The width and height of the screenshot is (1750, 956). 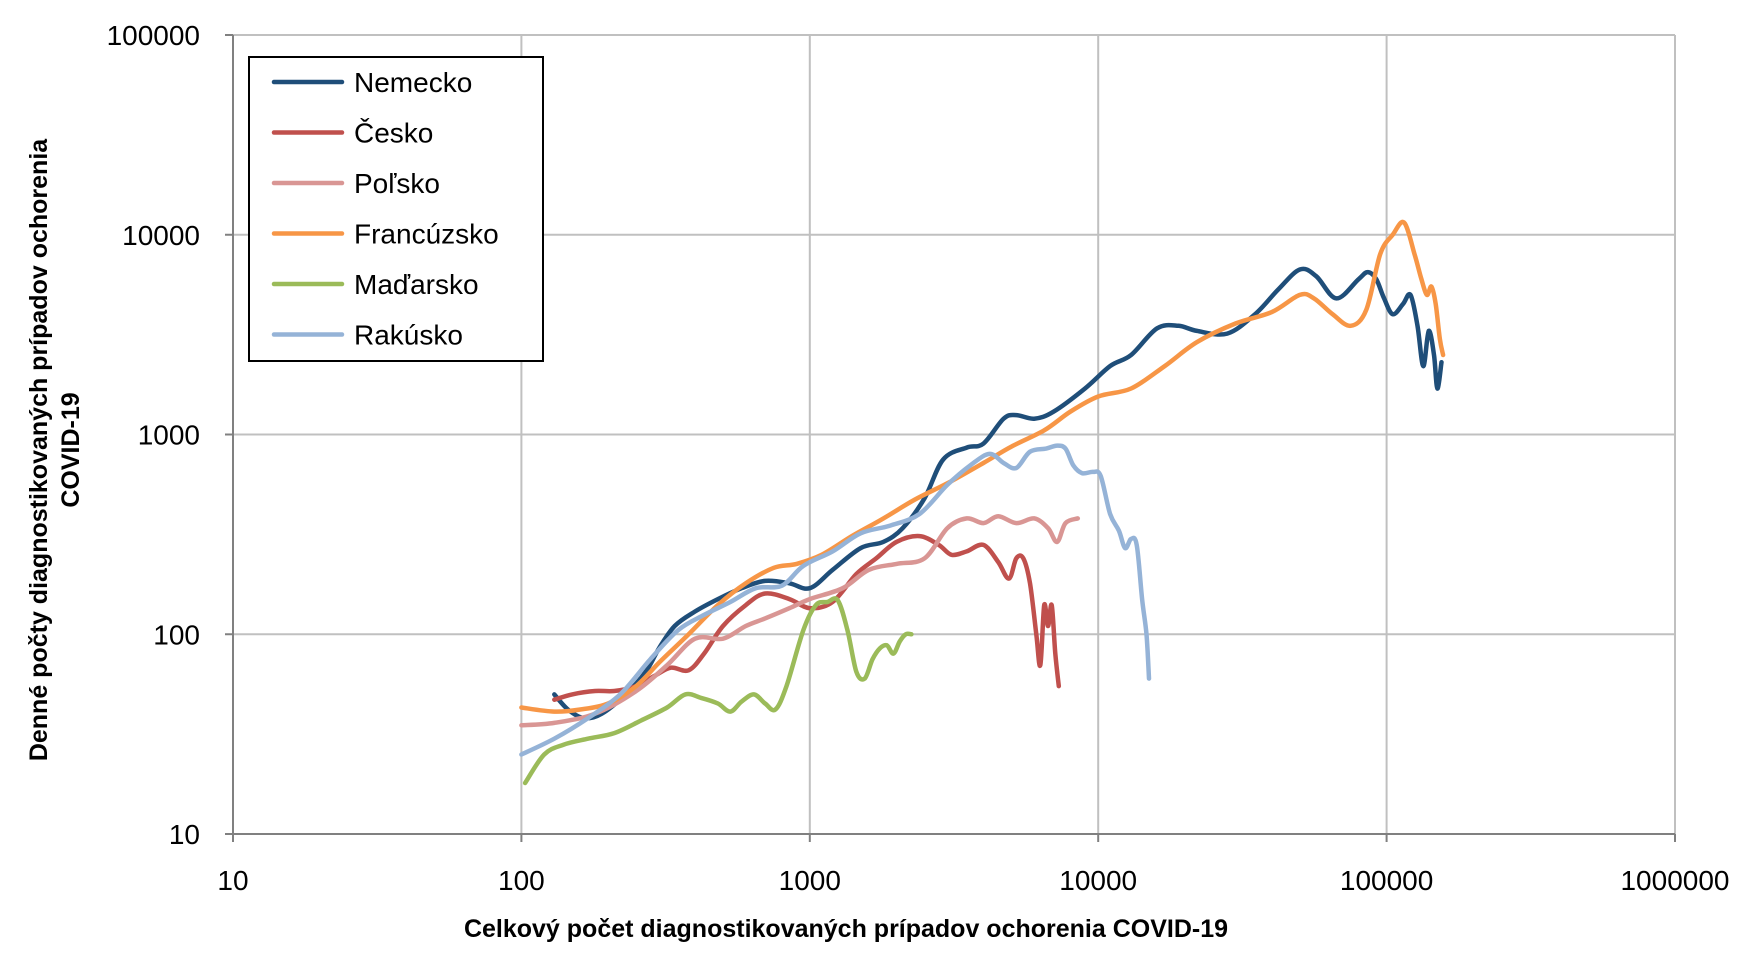 What do you see at coordinates (232, 880) in the screenshot?
I see `x-tick-label-10: 10` at bounding box center [232, 880].